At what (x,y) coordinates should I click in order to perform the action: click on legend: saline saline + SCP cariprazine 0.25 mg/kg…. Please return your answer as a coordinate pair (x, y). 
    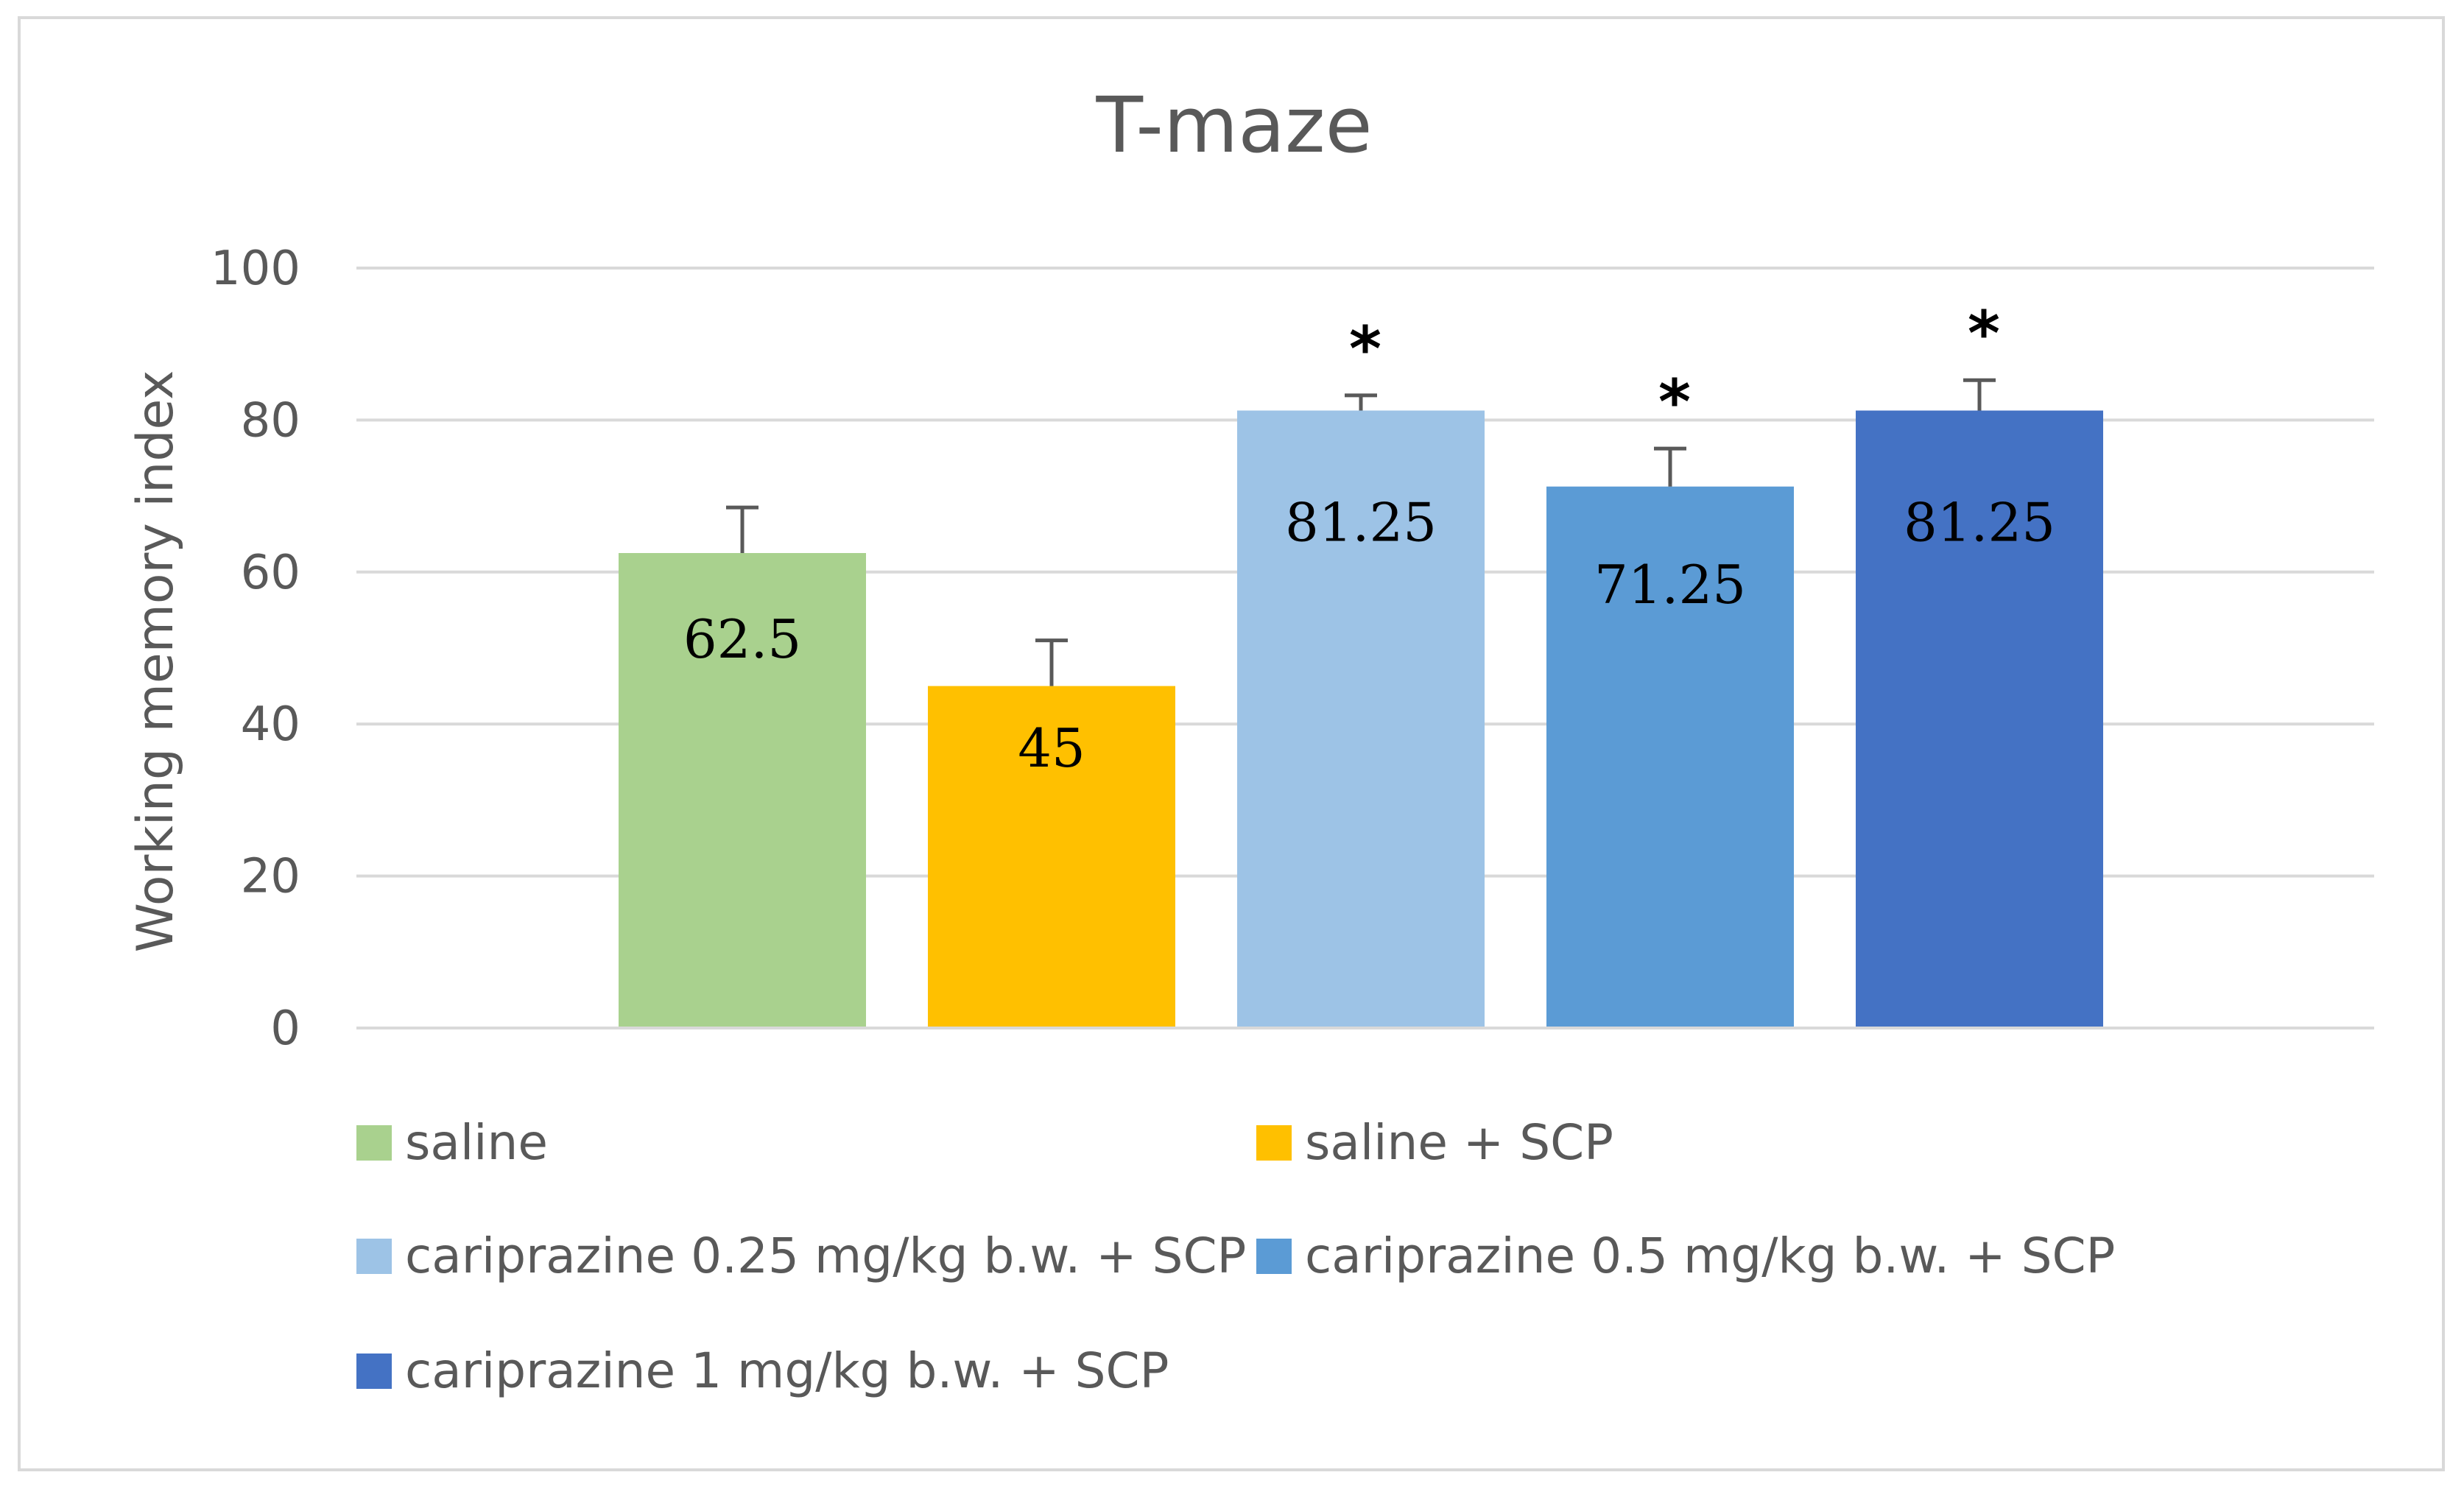
    Looking at the image, I should click on (1235, 1256).